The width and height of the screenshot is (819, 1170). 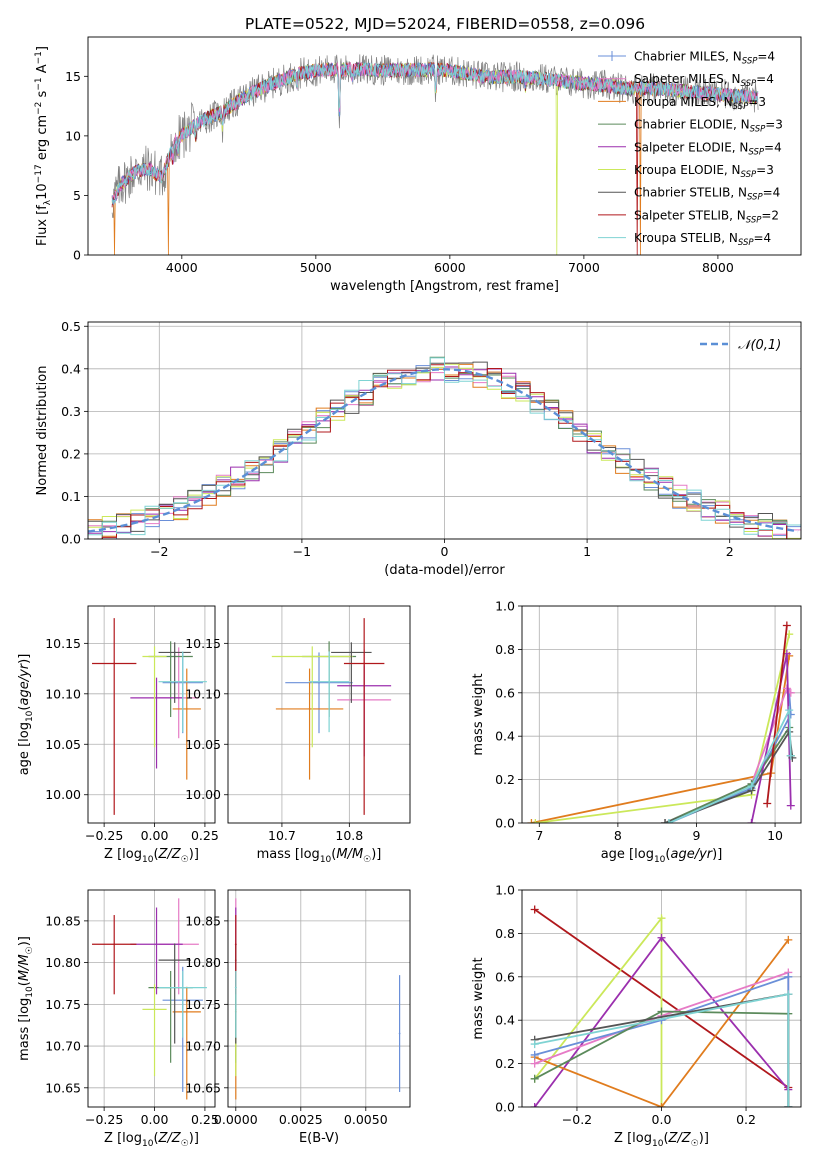 I want to click on x-axis-label: mass [log10(M/M☉)], so click(x=319, y=856).